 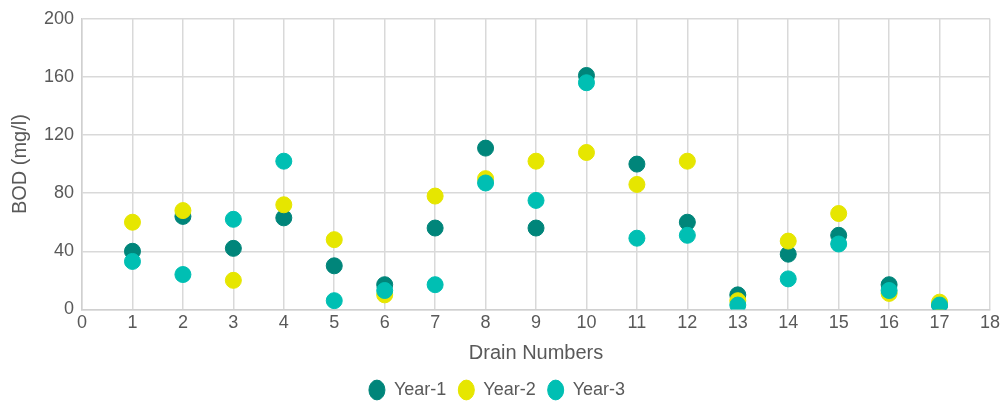 I want to click on x-tick-label: 10, so click(x=586, y=322).